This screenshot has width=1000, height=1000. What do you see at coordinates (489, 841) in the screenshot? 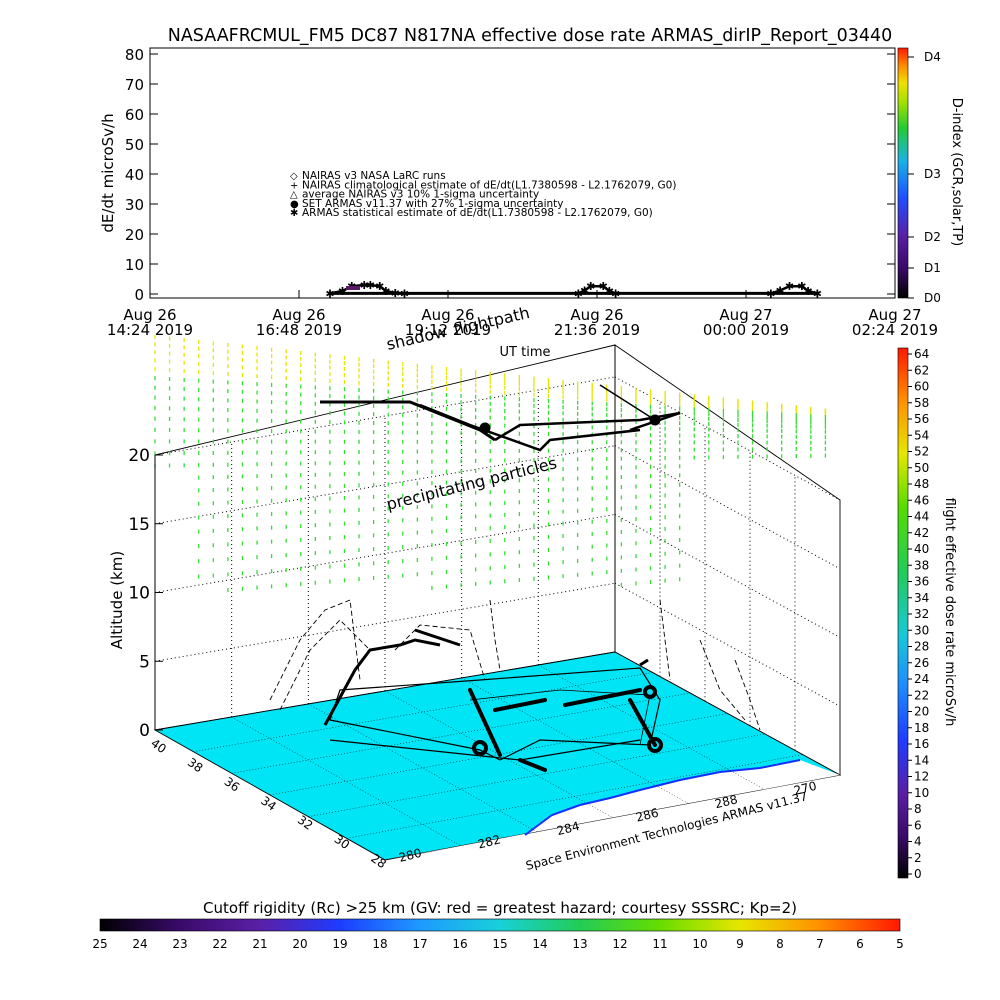
I see `longitude-tick-label: 282` at bounding box center [489, 841].